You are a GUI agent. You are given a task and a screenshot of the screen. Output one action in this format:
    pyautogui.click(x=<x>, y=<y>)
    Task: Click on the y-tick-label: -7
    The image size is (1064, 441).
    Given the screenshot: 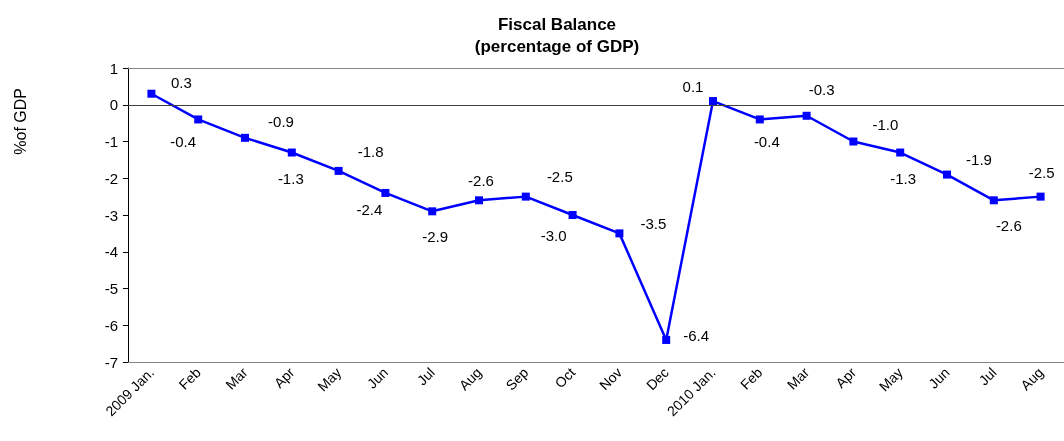 What is the action you would take?
    pyautogui.click(x=111, y=362)
    